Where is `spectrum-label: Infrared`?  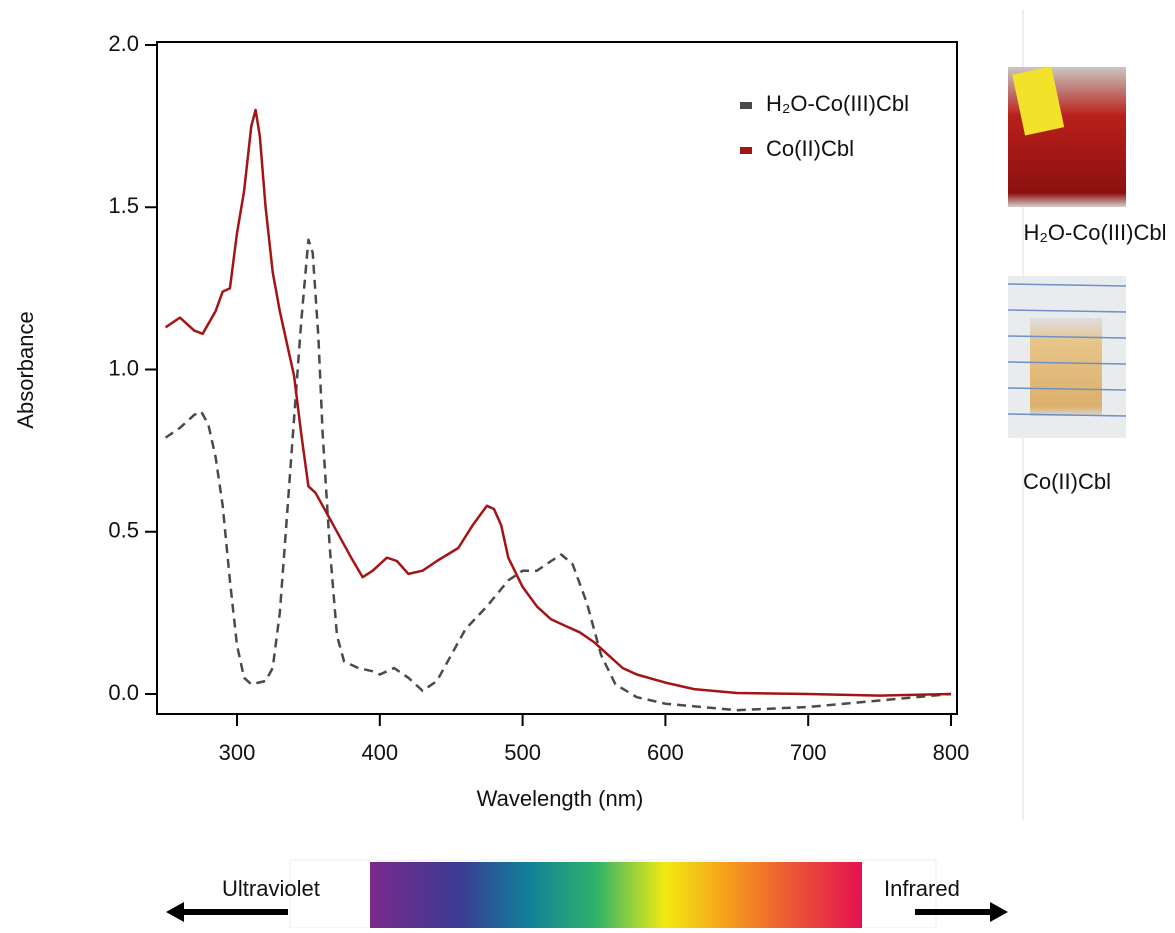
spectrum-label: Infrared is located at coordinates (922, 888).